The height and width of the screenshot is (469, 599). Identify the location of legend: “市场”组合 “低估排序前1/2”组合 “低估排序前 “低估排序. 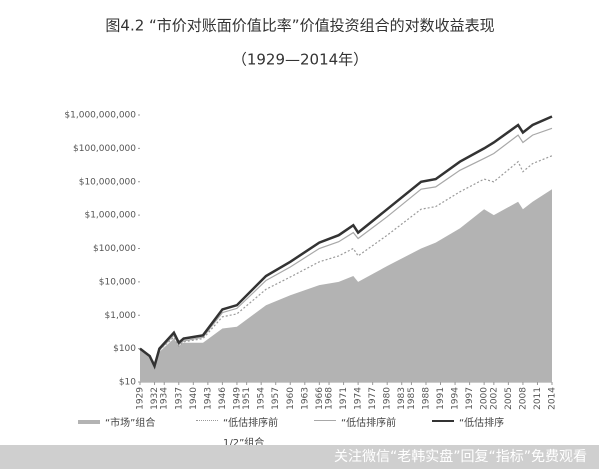
(310, 434).